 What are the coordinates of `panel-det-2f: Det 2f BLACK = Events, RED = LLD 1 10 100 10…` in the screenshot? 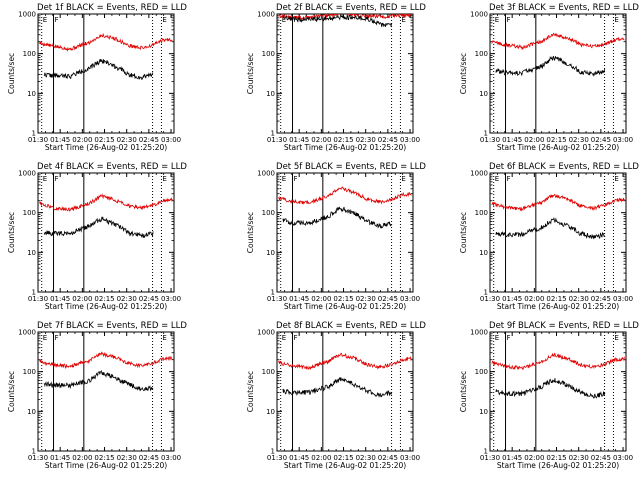 It's located at (336, 77).